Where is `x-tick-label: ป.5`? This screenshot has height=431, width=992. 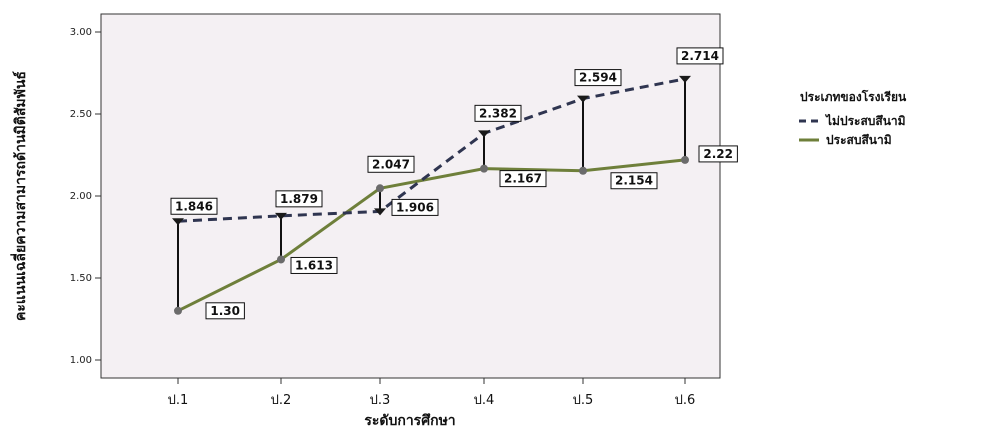
x-tick-label: ป.5 is located at coordinates (583, 400).